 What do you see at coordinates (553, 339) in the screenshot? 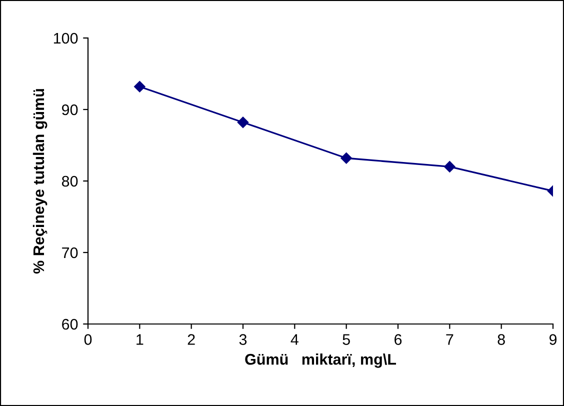
I see `x-tick-label: 9` at bounding box center [553, 339].